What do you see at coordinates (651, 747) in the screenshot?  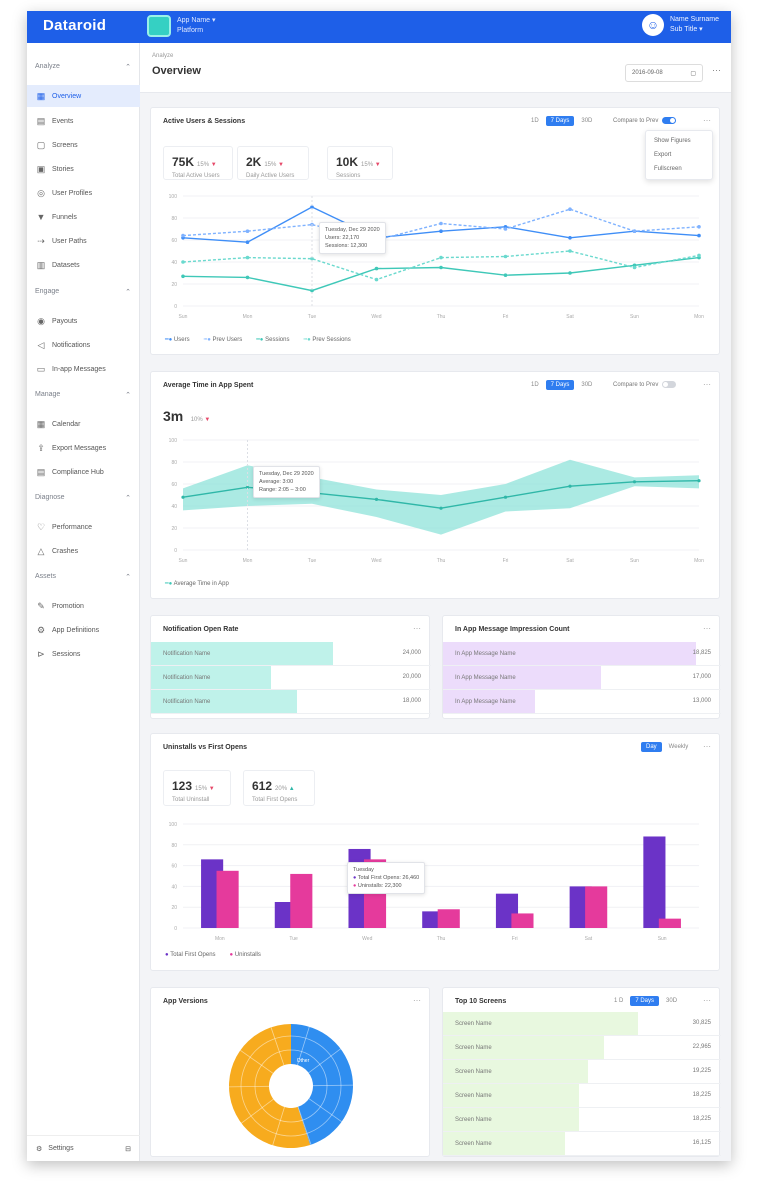 I see `interval-day: Day` at bounding box center [651, 747].